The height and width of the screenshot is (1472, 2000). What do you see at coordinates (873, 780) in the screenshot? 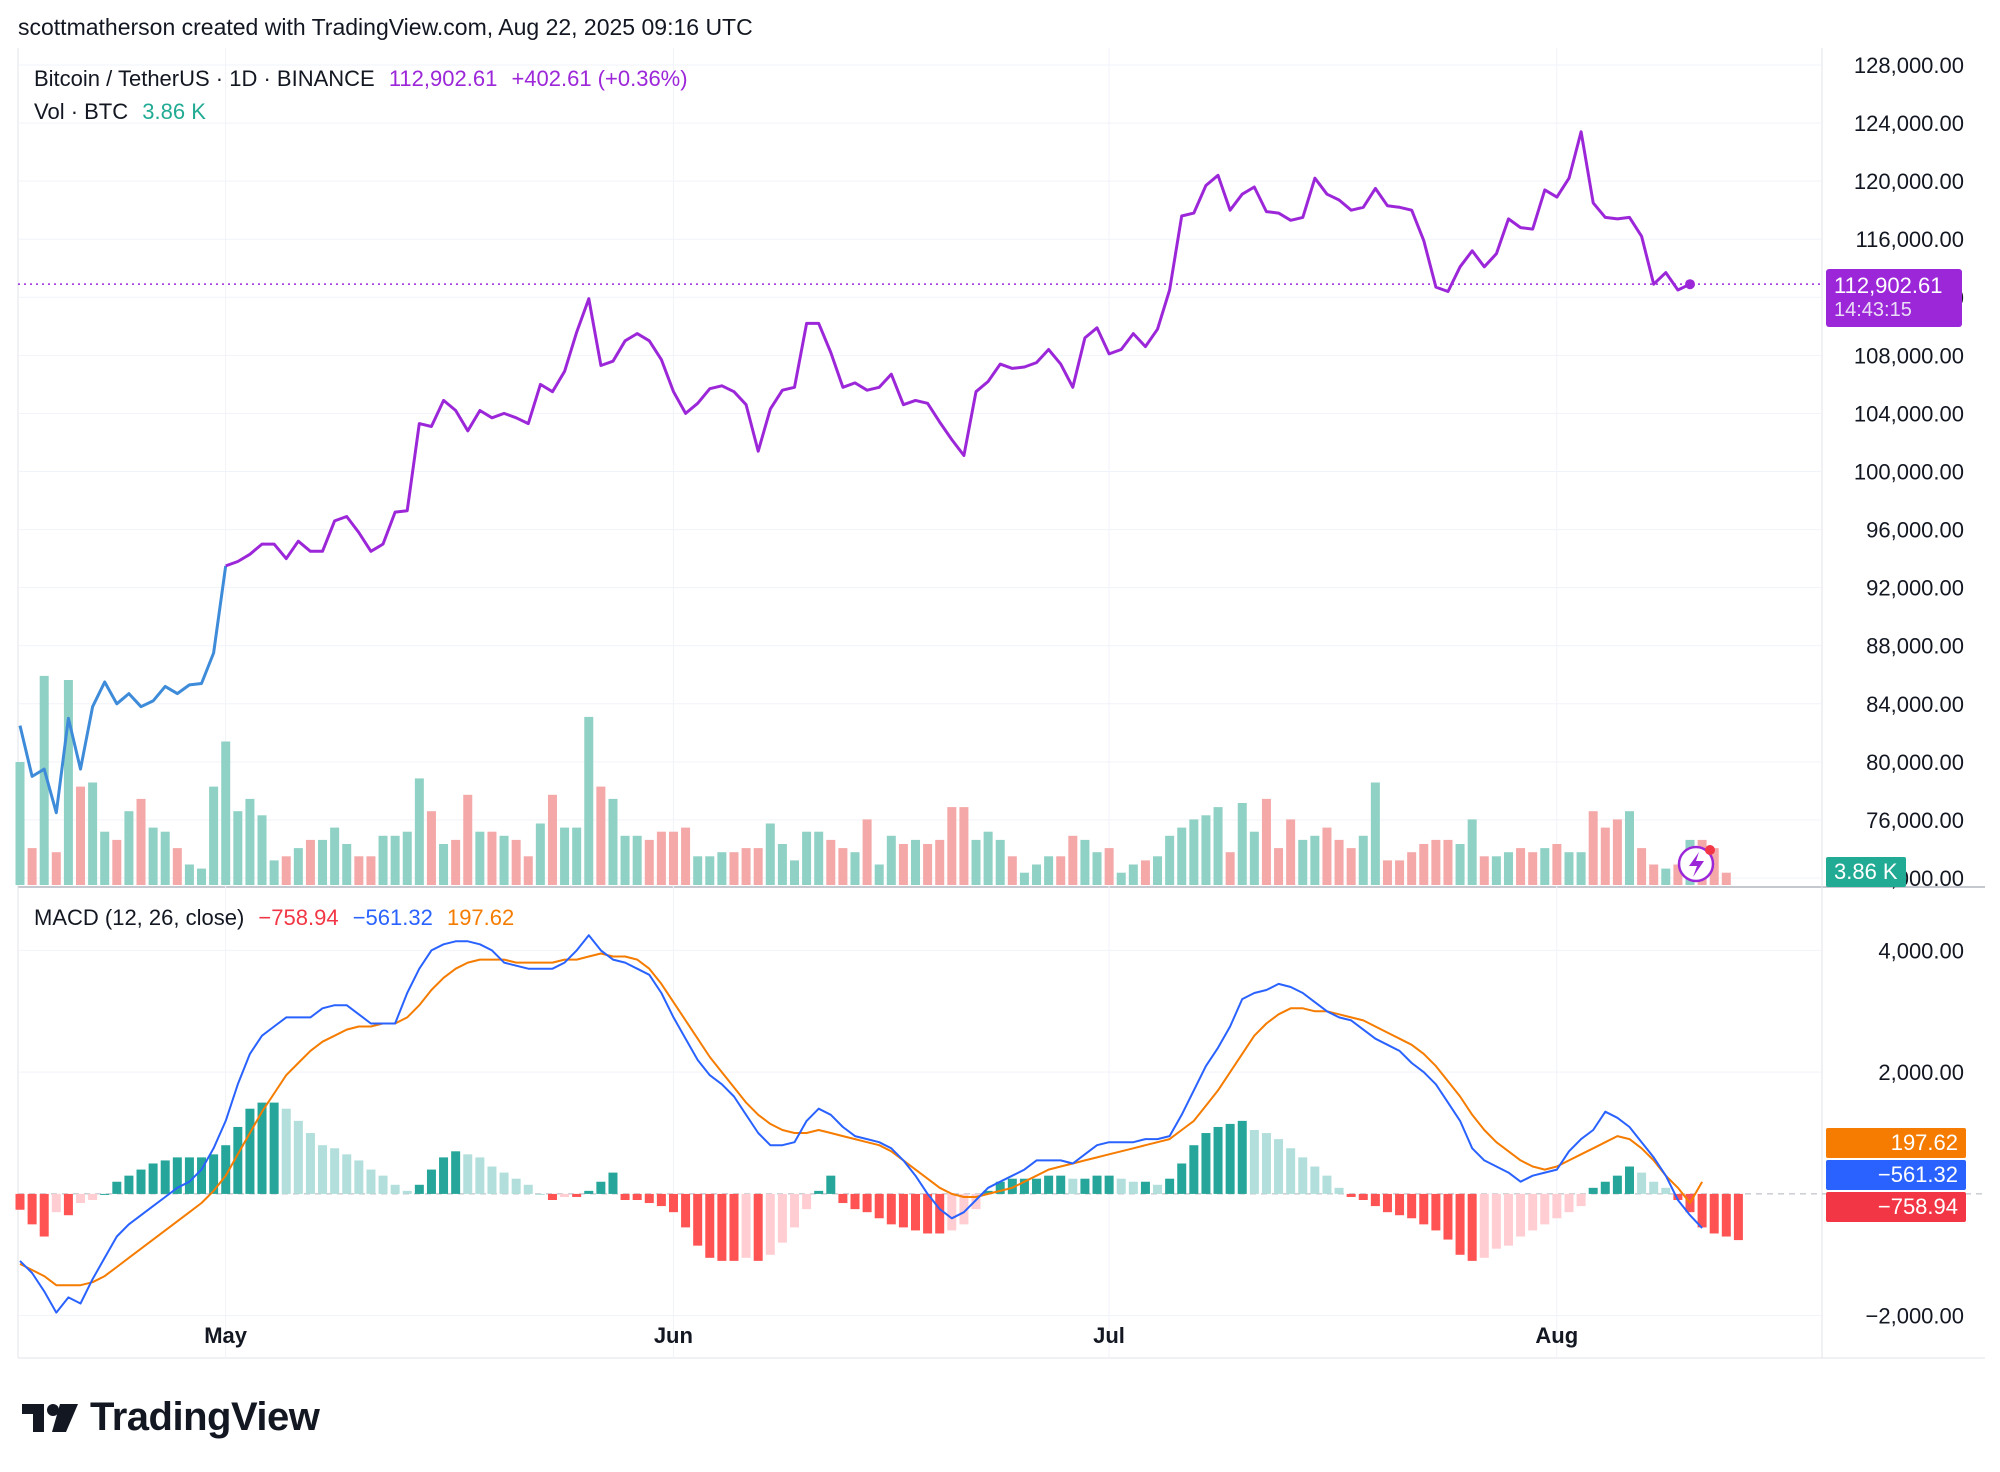
I see `volume-bars` at bounding box center [873, 780].